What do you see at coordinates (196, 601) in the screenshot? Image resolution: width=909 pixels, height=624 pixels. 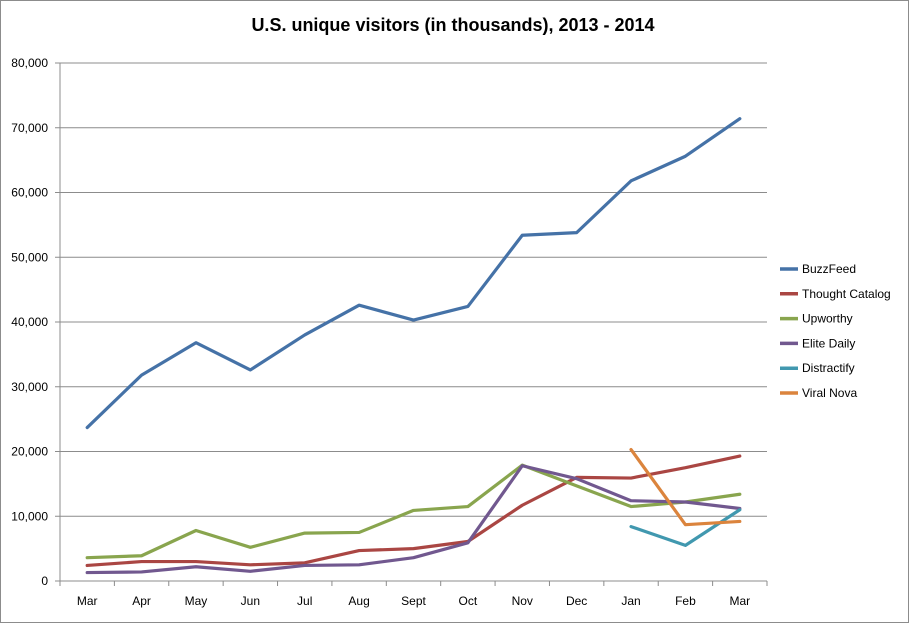 I see `x-tick-label-2: May` at bounding box center [196, 601].